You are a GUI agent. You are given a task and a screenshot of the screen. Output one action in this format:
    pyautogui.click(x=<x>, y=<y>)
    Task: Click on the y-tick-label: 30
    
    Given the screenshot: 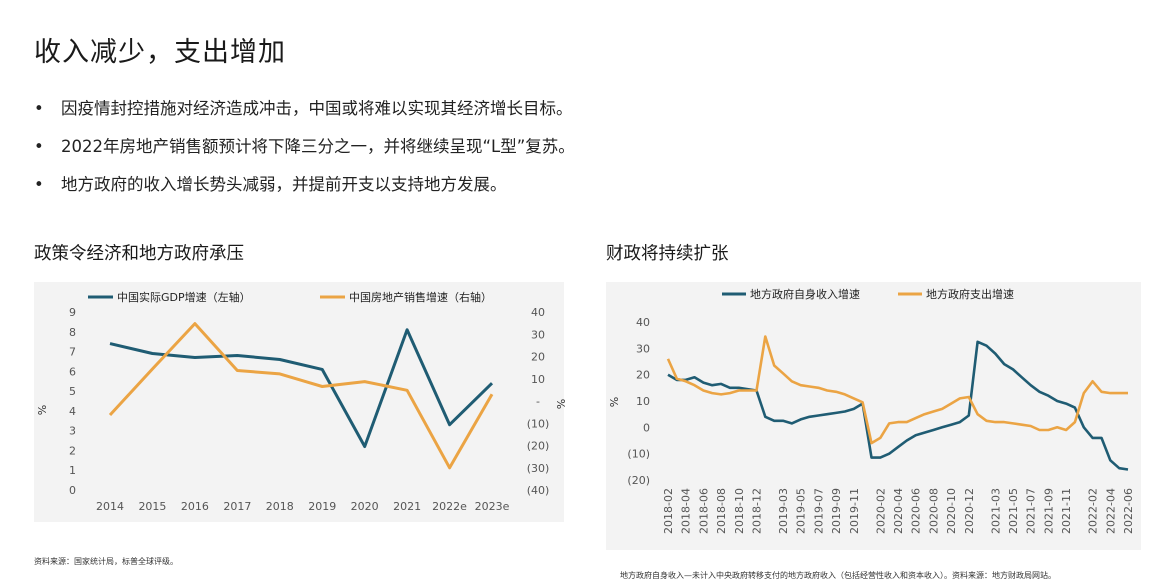 What is the action you would take?
    pyautogui.click(x=643, y=348)
    